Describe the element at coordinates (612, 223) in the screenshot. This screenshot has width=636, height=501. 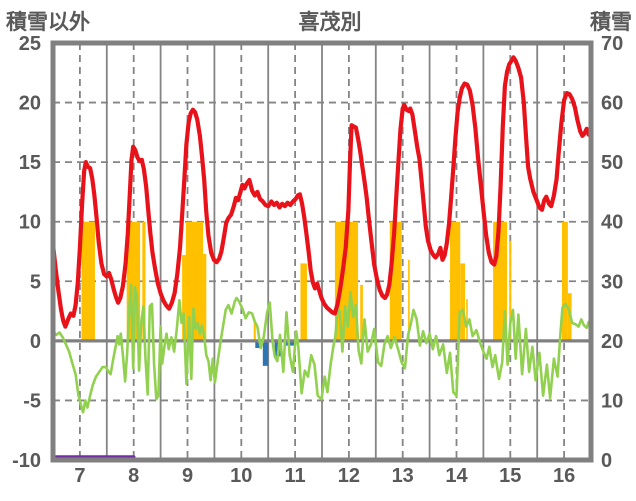
I see `right-axis-tick-label: 40` at that location.